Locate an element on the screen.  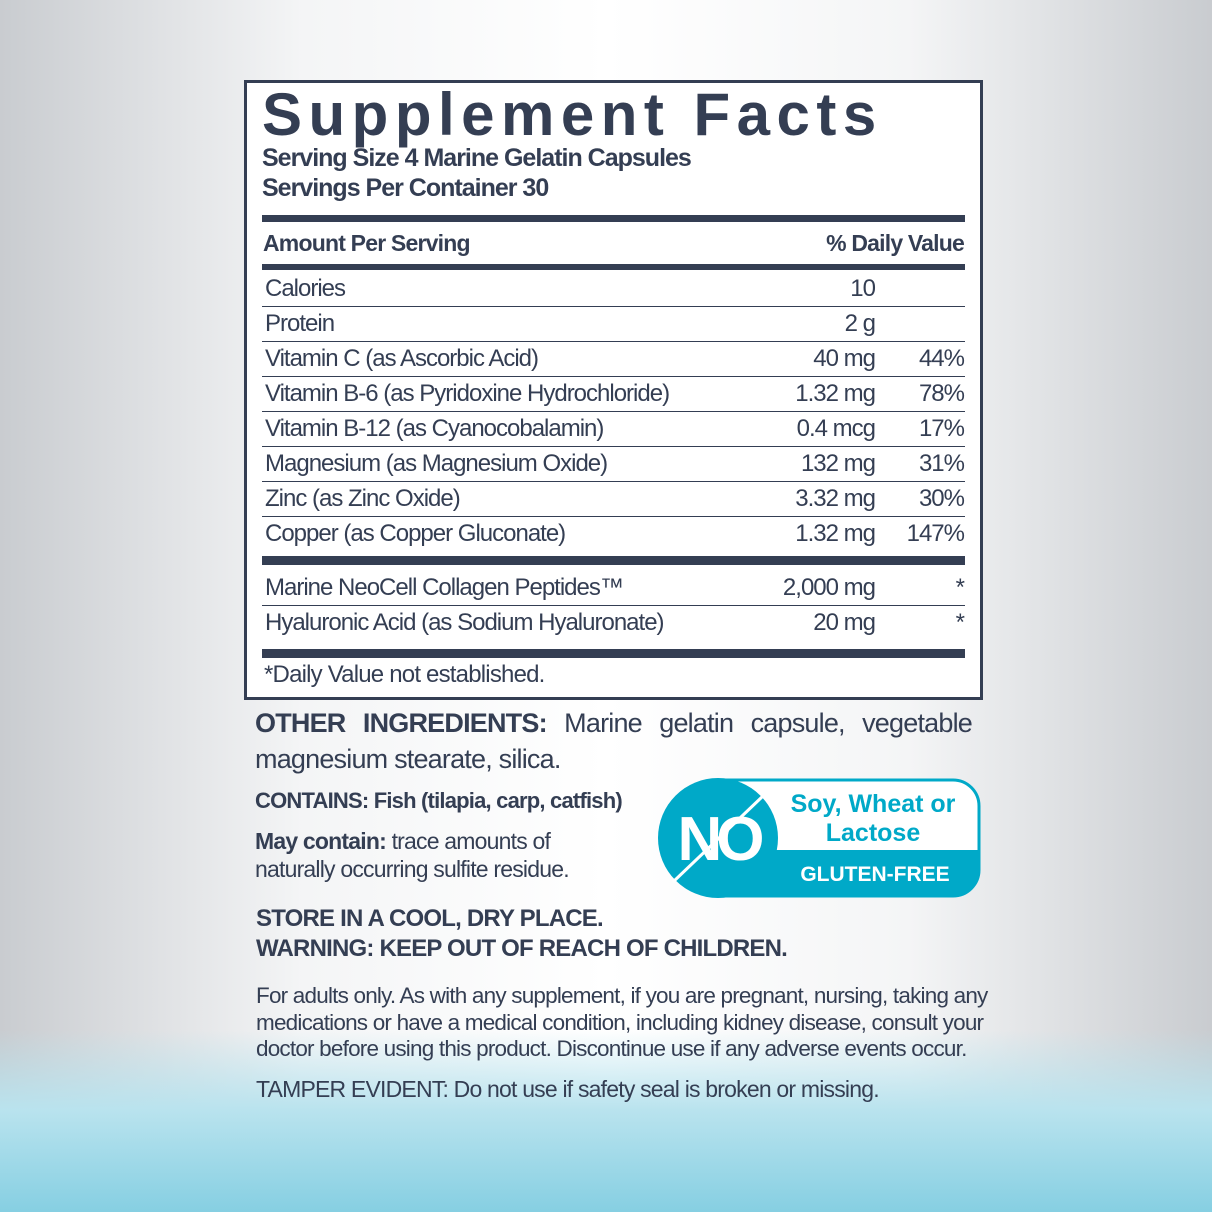
nutrient-daily-value: 44% is located at coordinates (941, 358).